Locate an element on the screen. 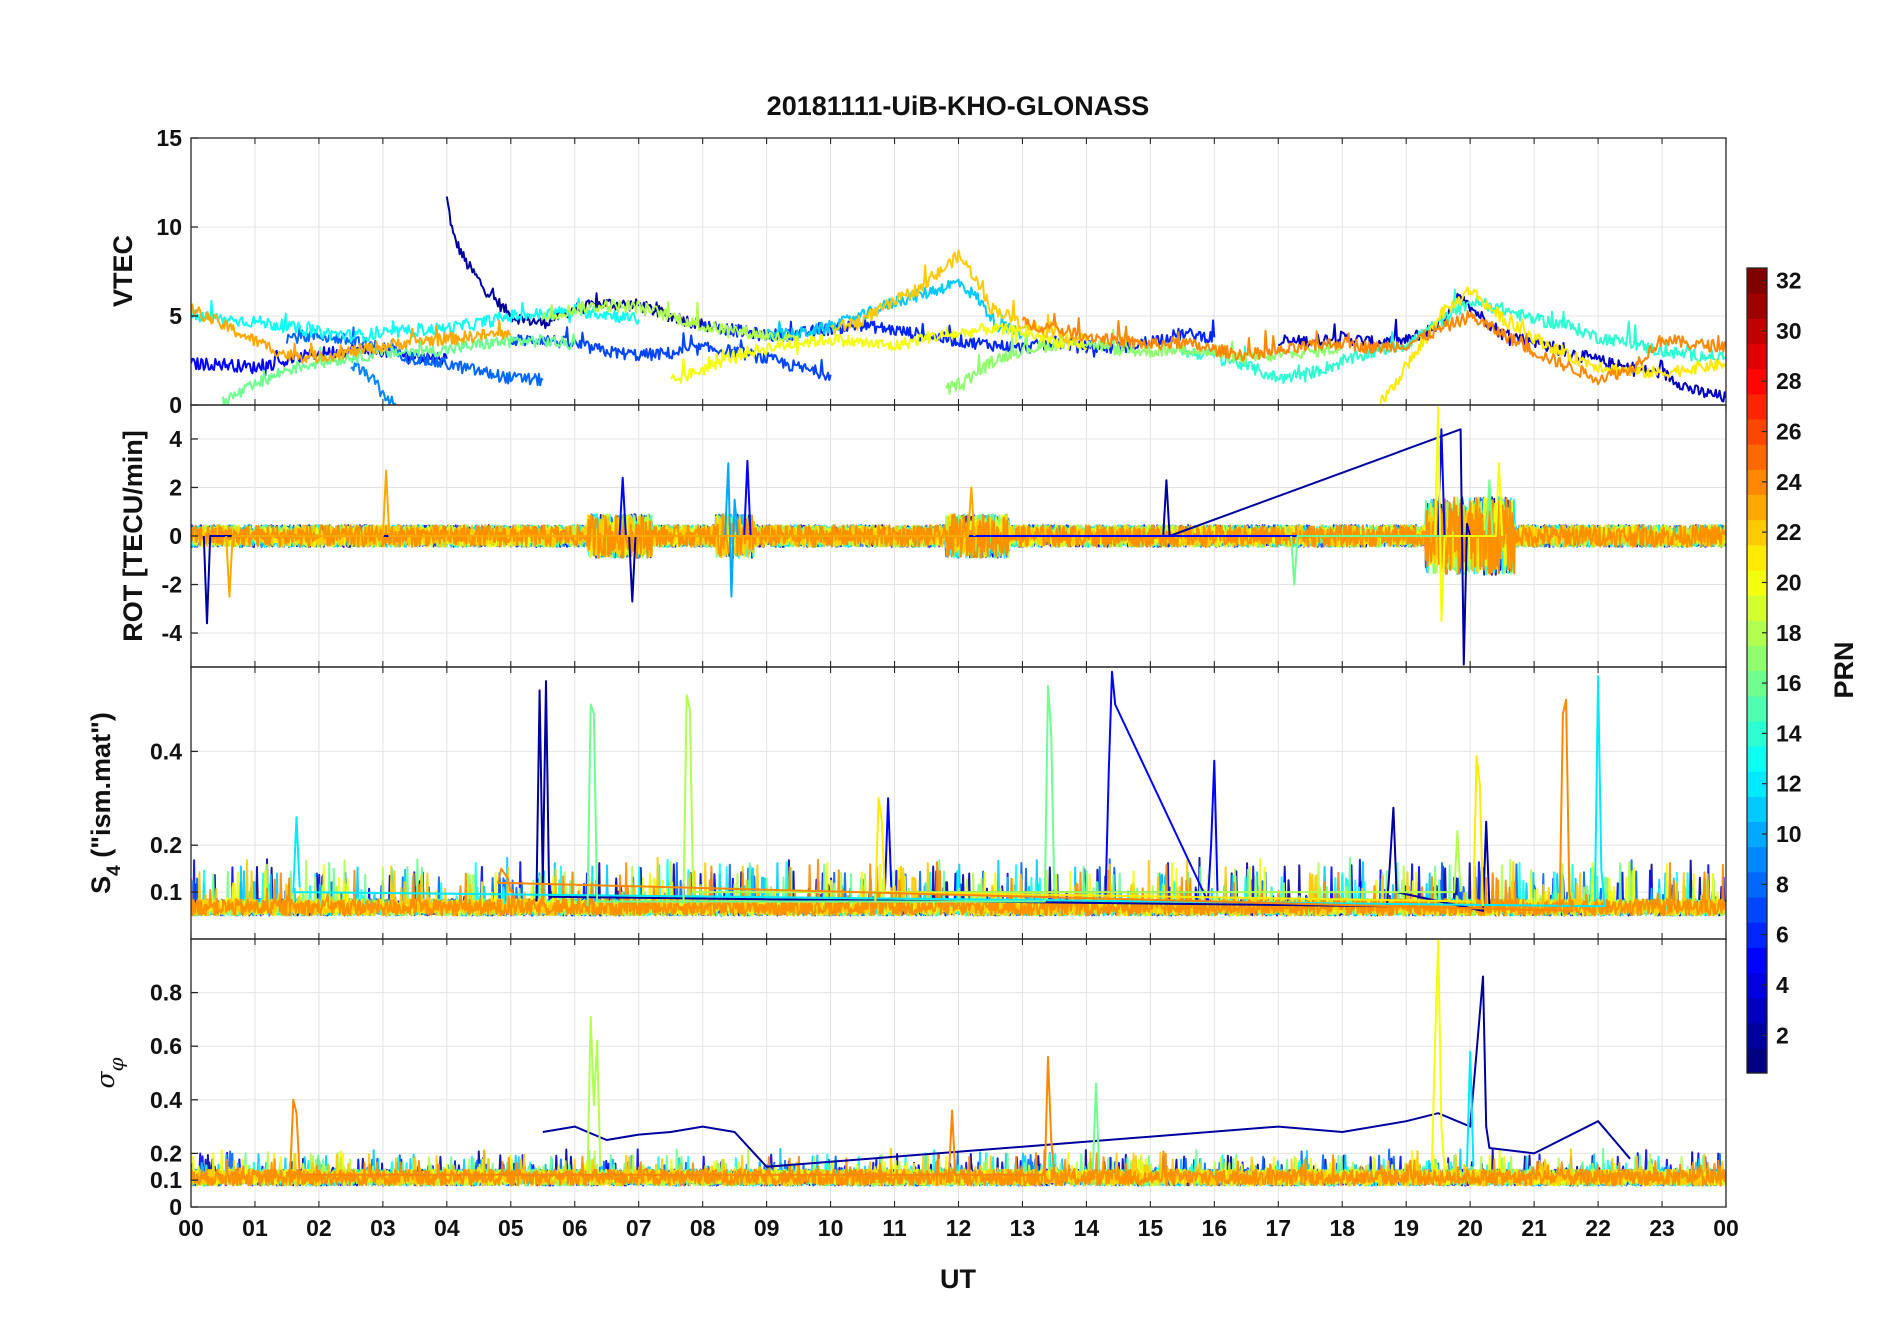 Image resolution: width=1902 pixels, height=1330 pixels. colorbar-tick-label: 26 is located at coordinates (1789, 432).